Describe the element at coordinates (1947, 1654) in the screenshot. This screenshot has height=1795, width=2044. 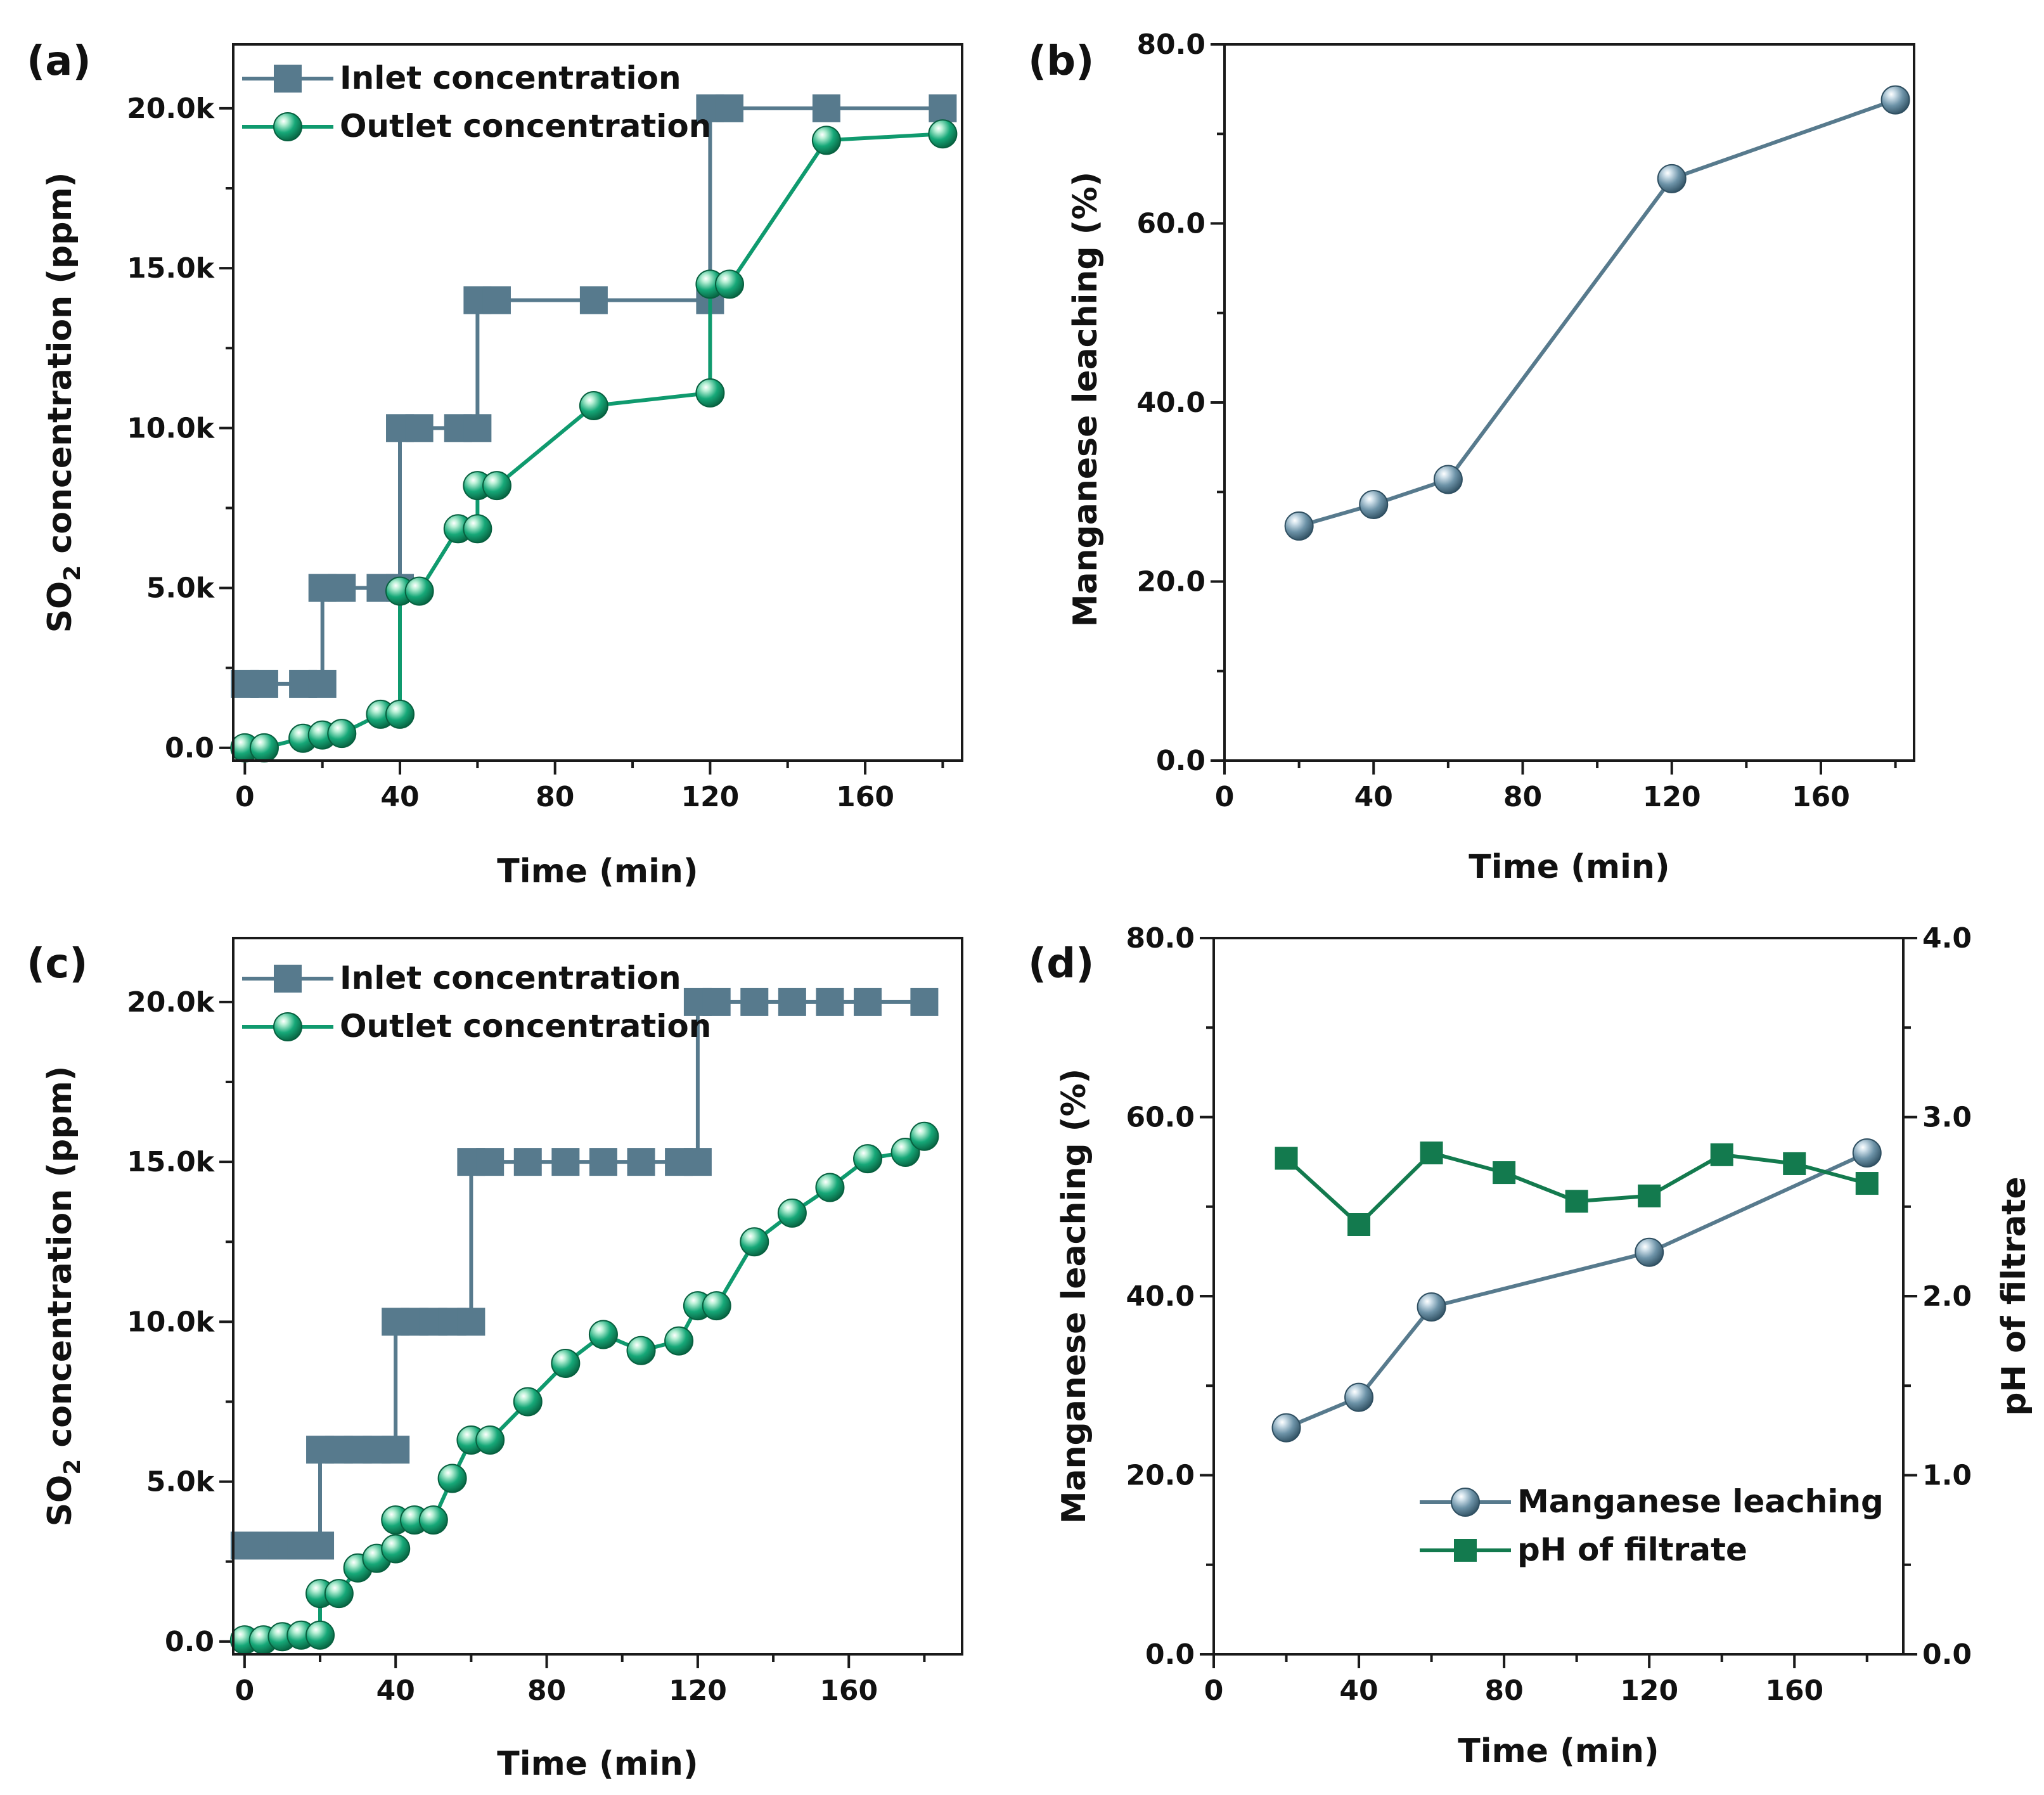
I see `y2-tick-label: 0.0` at that location.